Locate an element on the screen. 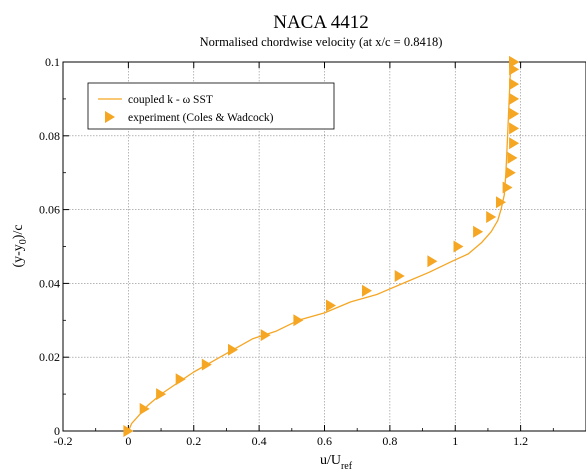 This screenshot has height=473, width=586. y-axis-label-sub: 0 is located at coordinates (23, 241).